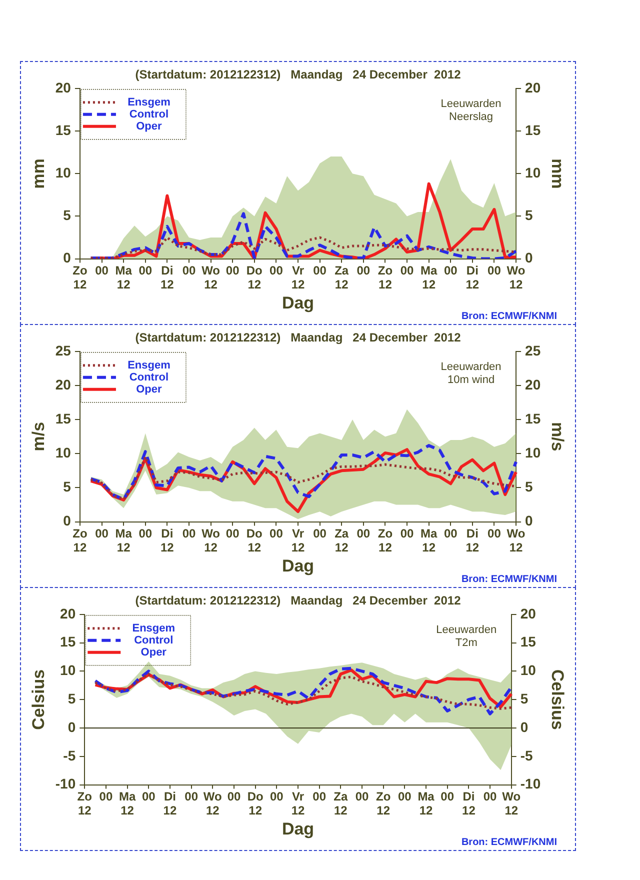 The width and height of the screenshot is (640, 880). I want to click on y-axis-title: Celsius, so click(38, 699).